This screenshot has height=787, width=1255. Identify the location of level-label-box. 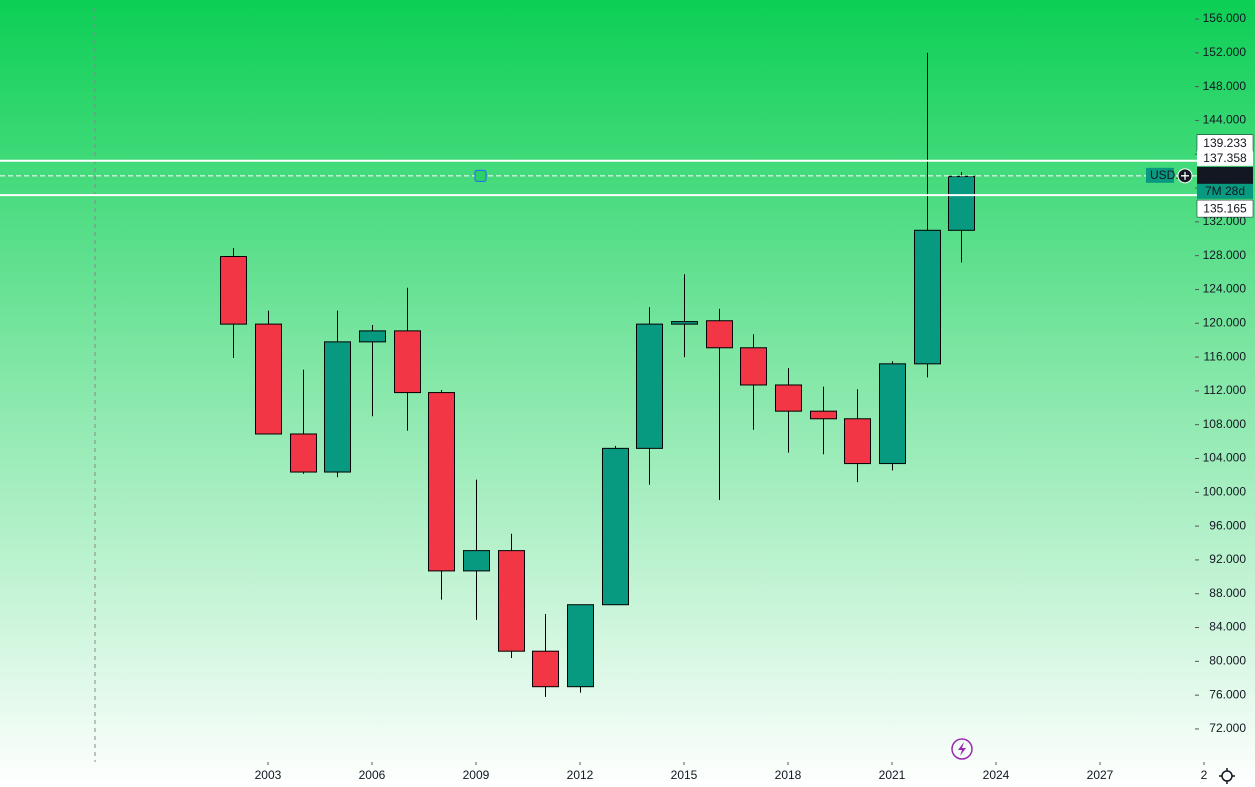
(1225, 208).